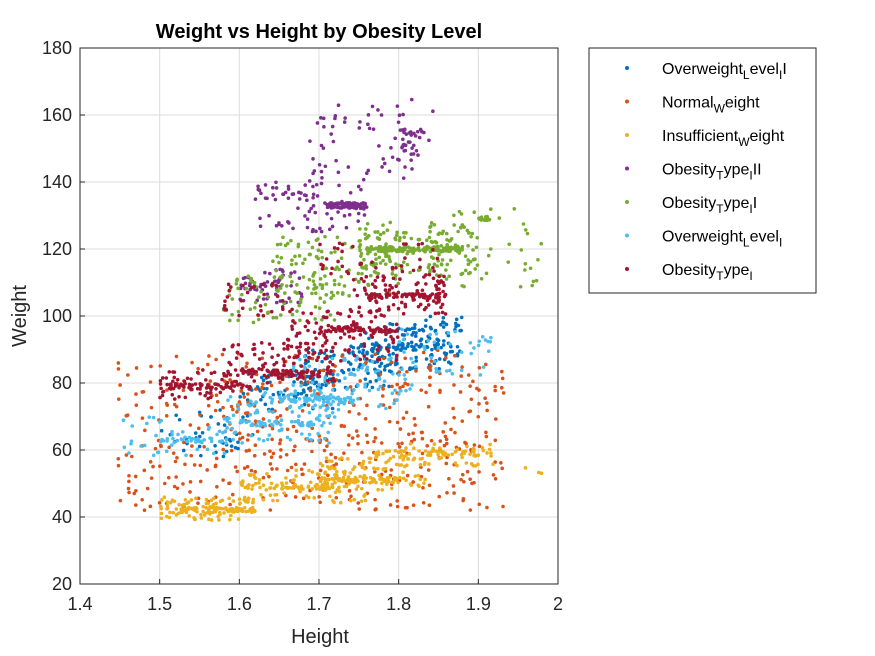 The width and height of the screenshot is (875, 656). I want to click on y-tick-label: 80, so click(62, 383).